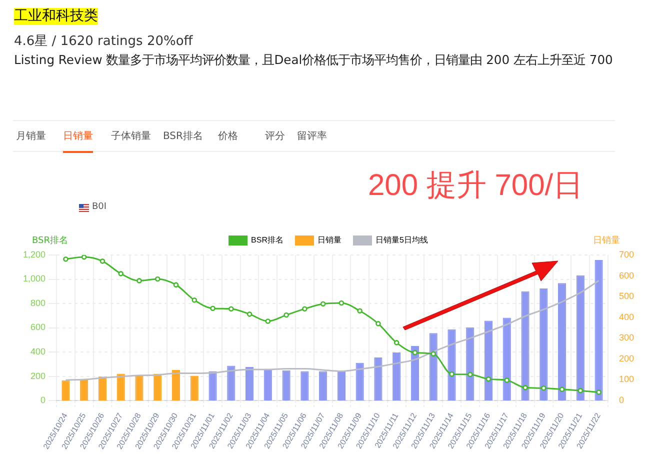 Image resolution: width=657 pixels, height=454 pixels. I want to click on y-tick-label: 800, so click(38, 303).